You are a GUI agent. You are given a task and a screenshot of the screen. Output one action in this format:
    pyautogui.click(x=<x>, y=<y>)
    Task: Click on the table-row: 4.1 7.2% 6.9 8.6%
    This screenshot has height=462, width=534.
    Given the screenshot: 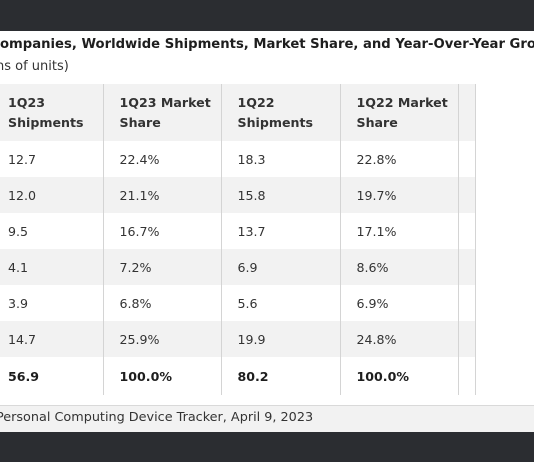 What is the action you would take?
    pyautogui.click(x=238, y=267)
    